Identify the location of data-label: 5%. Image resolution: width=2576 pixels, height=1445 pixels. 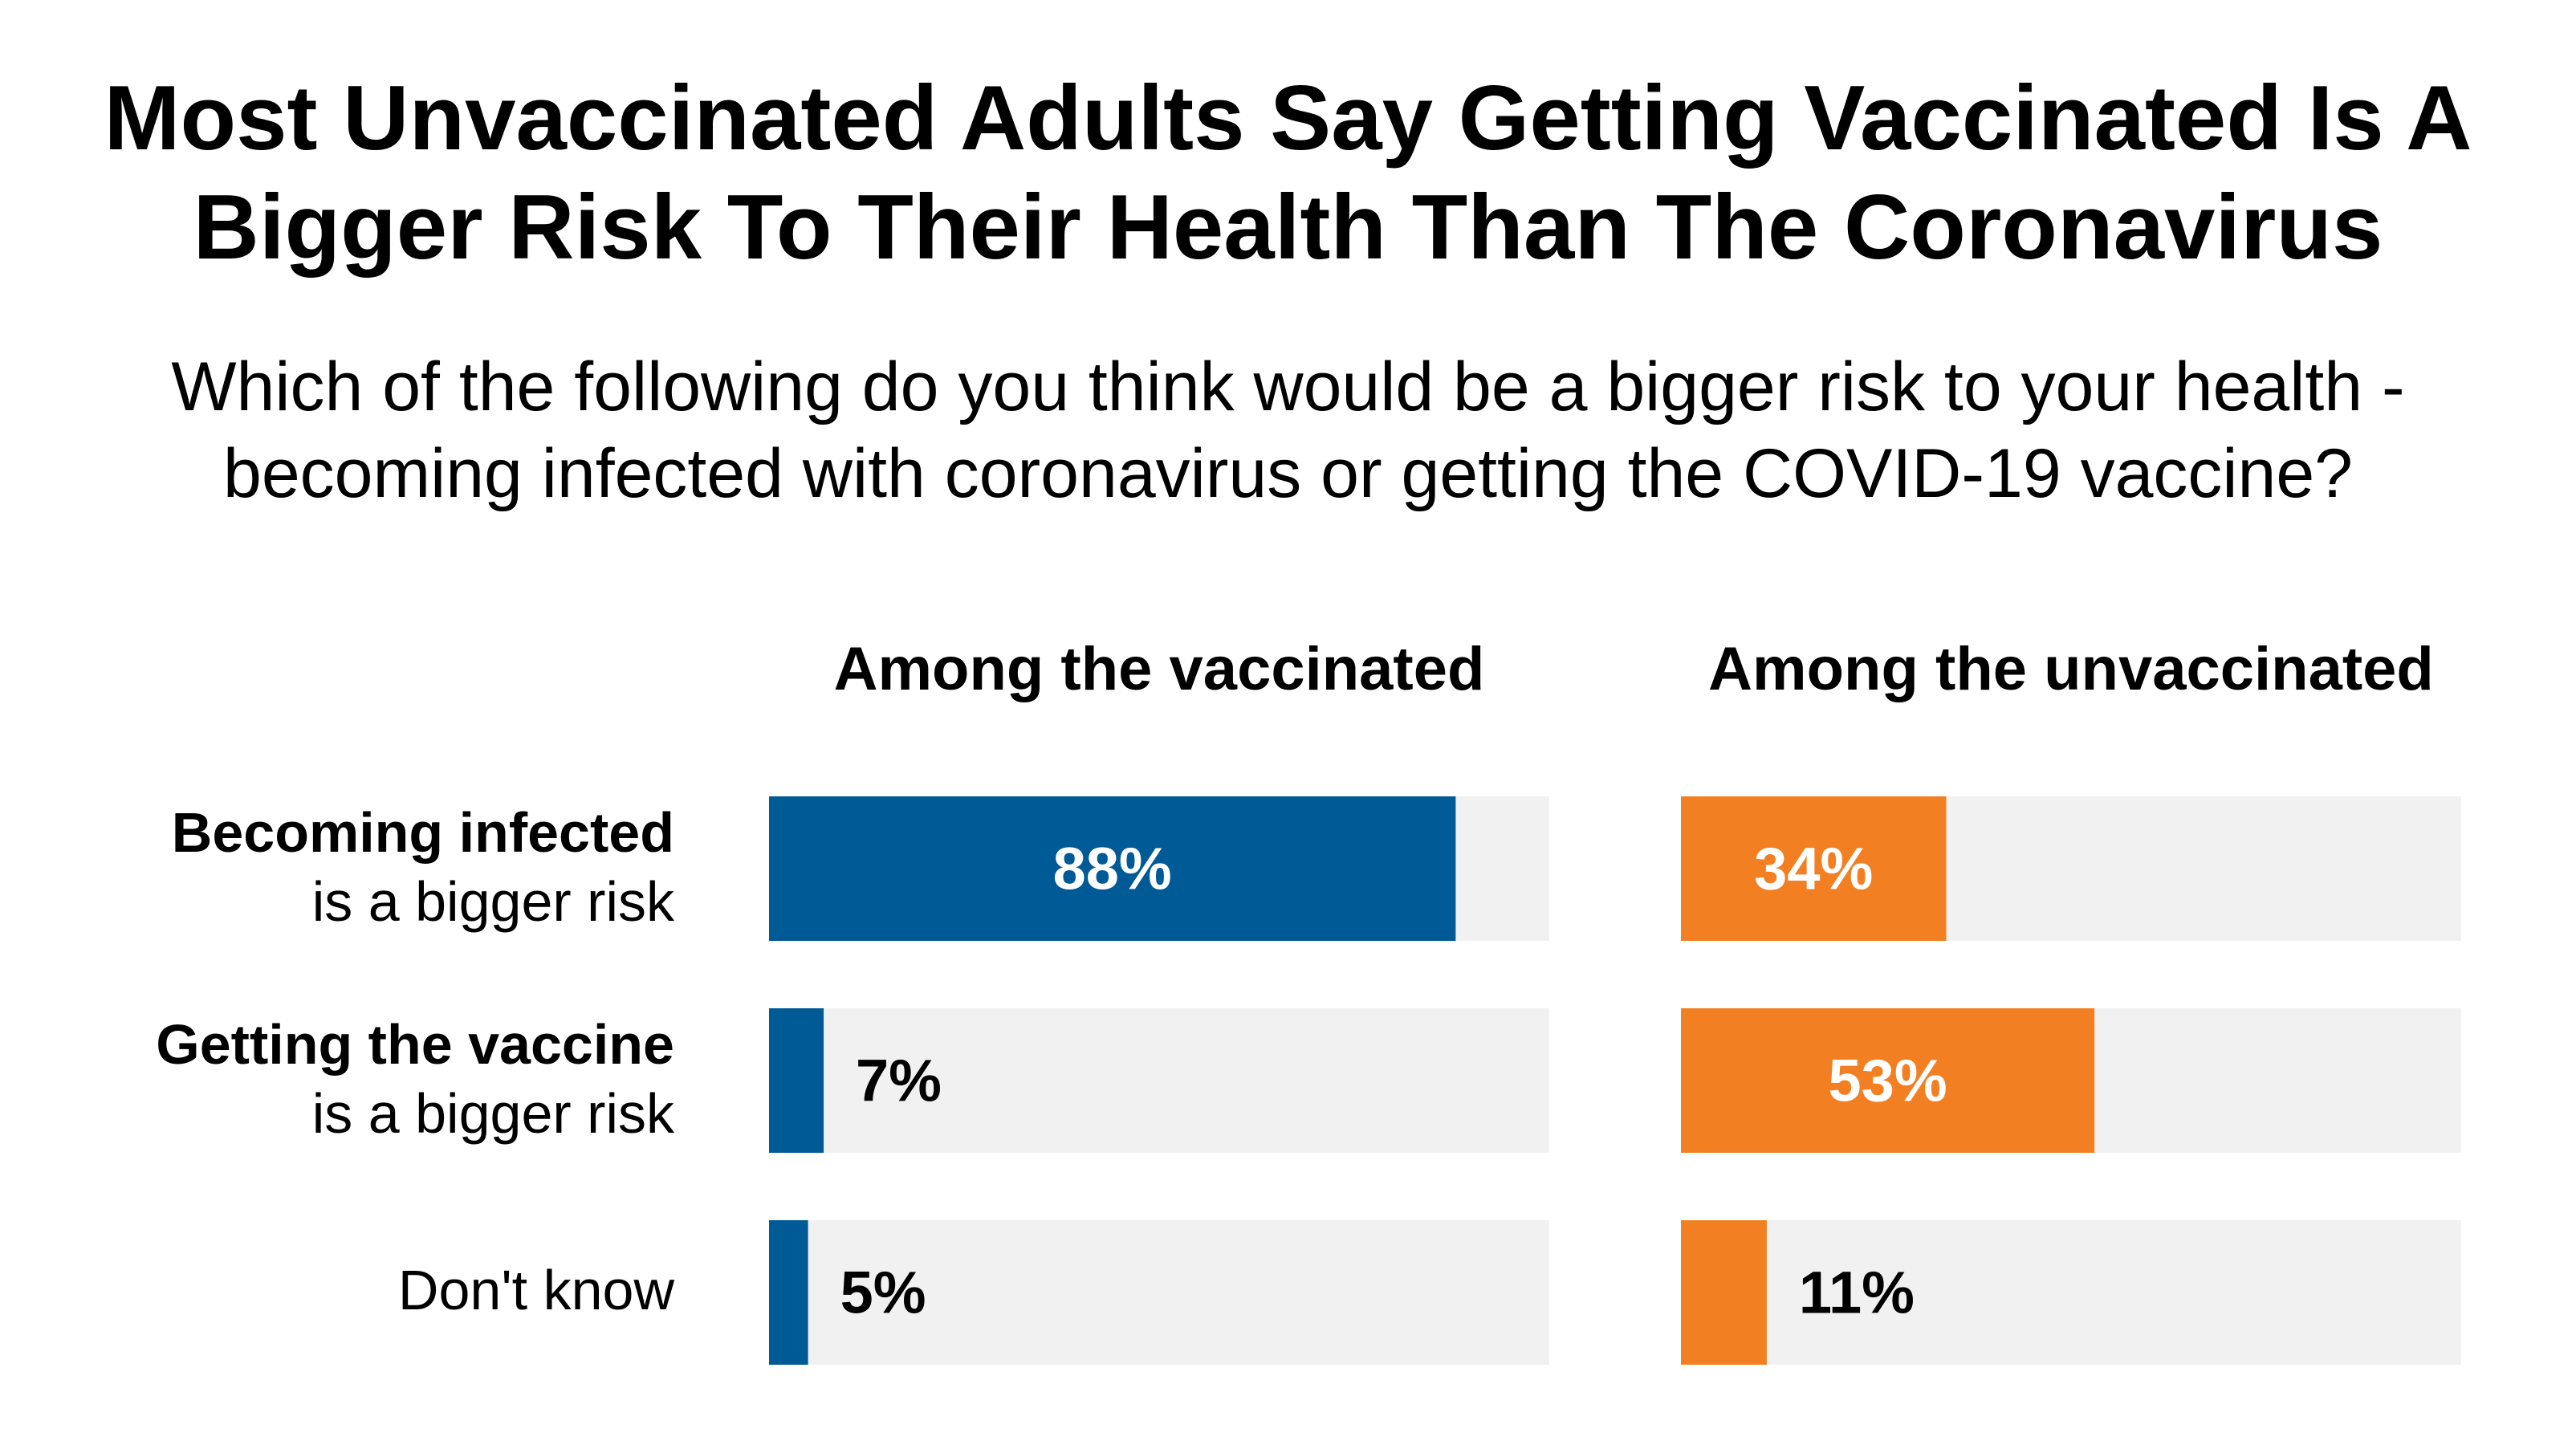
(883, 1293).